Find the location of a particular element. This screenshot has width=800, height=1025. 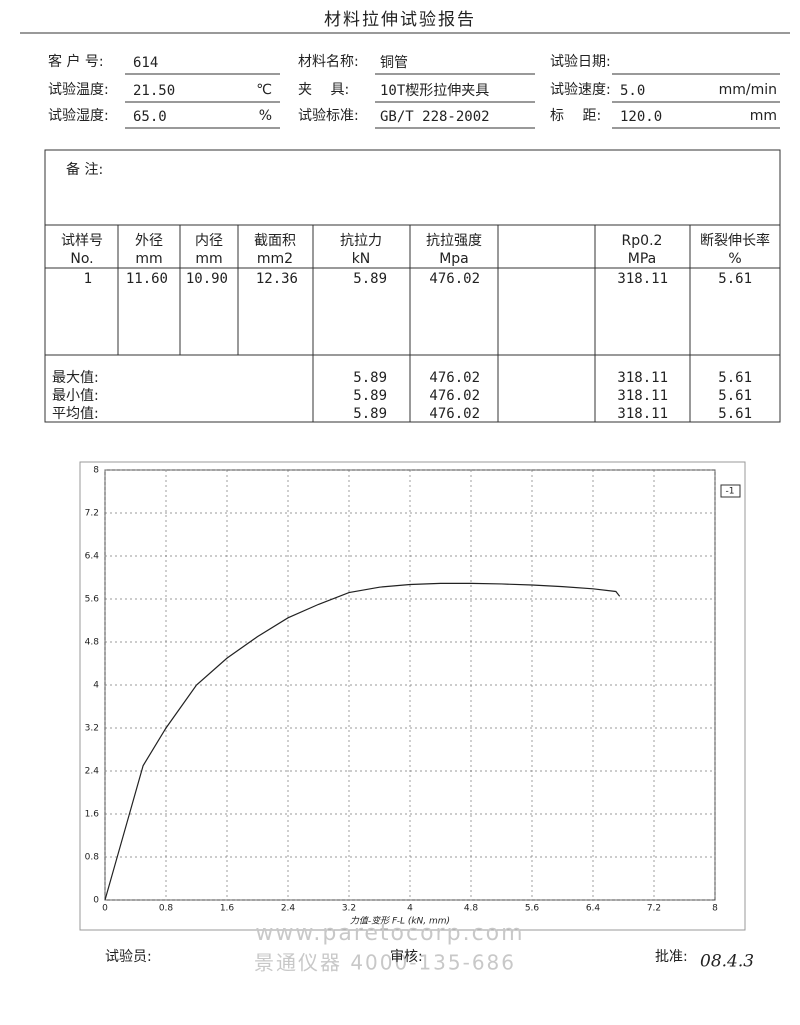

column-name: 断裂伸长率 is located at coordinates (735, 240).